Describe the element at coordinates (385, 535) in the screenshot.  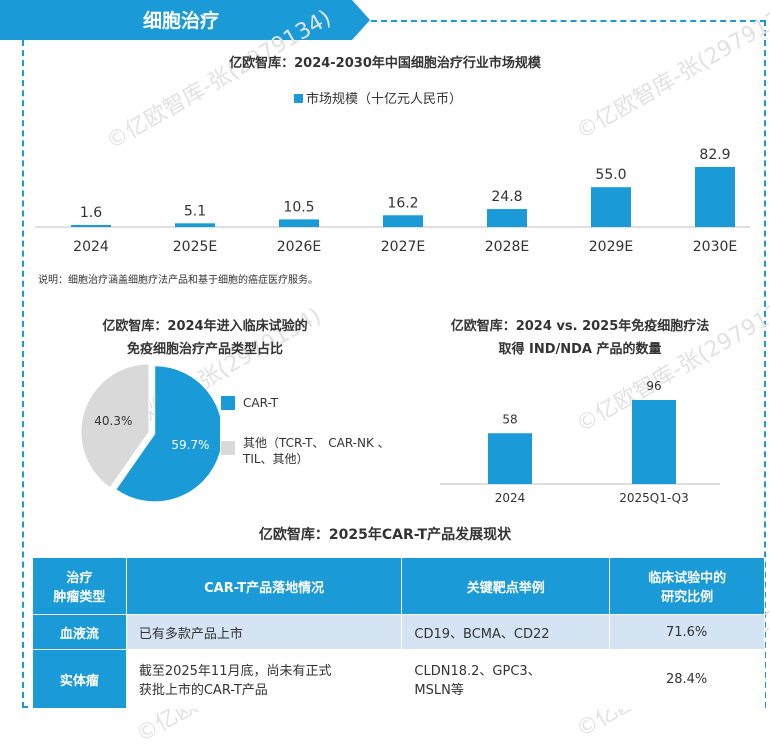
I see `table-title: 亿欧智库：2025年CAR-T产品发展现状` at that location.